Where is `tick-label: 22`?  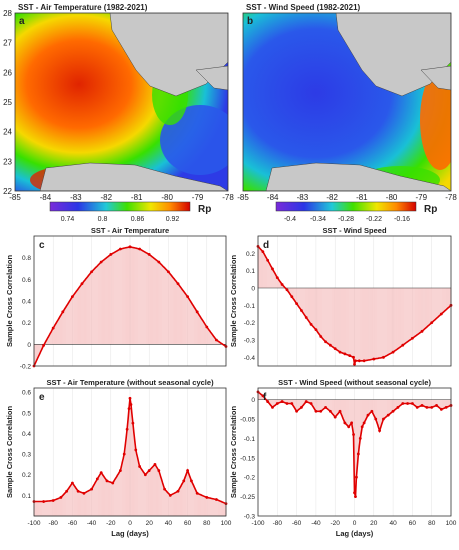
tick-label: 22 is located at coordinates (7, 191).